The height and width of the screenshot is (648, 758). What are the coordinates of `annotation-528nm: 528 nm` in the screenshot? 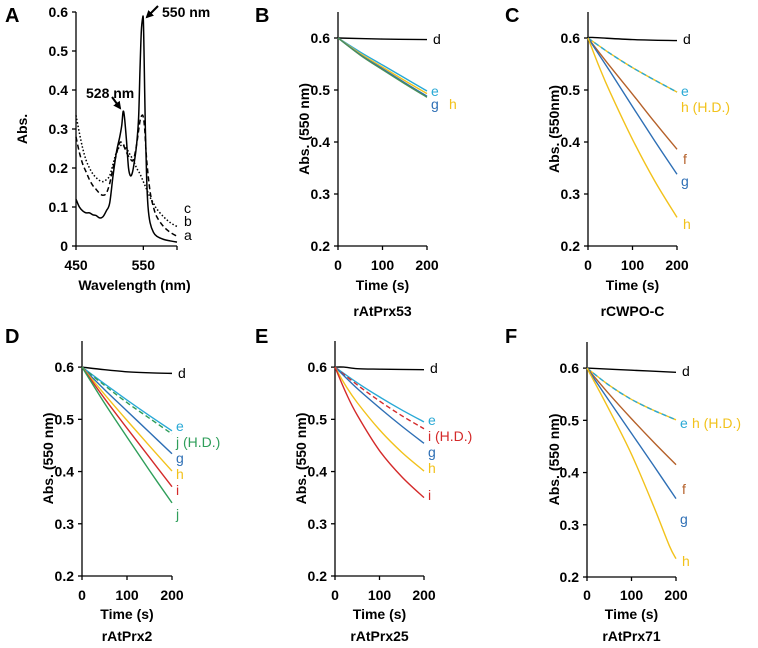 It's located at (110, 93).